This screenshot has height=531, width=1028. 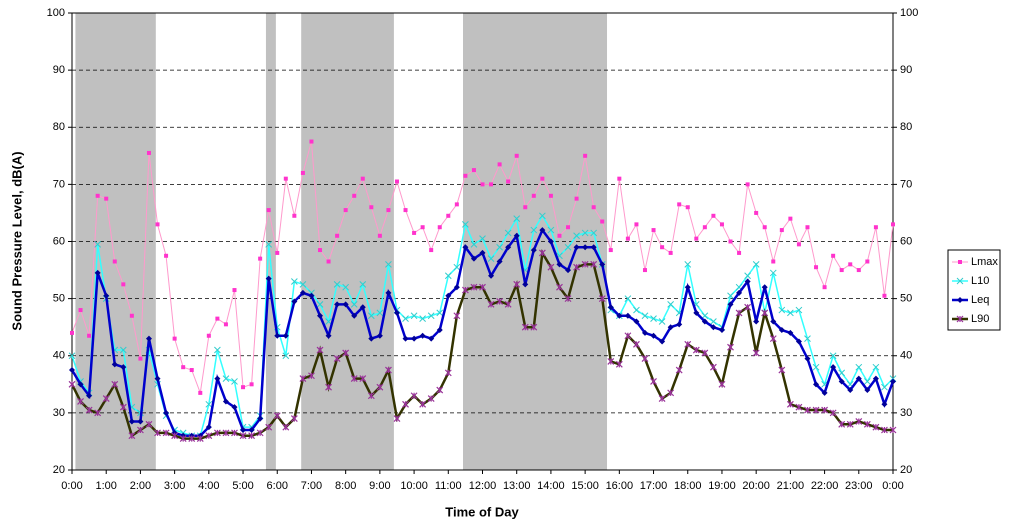 I want to click on y-tick-label: 80, so click(x=59, y=127).